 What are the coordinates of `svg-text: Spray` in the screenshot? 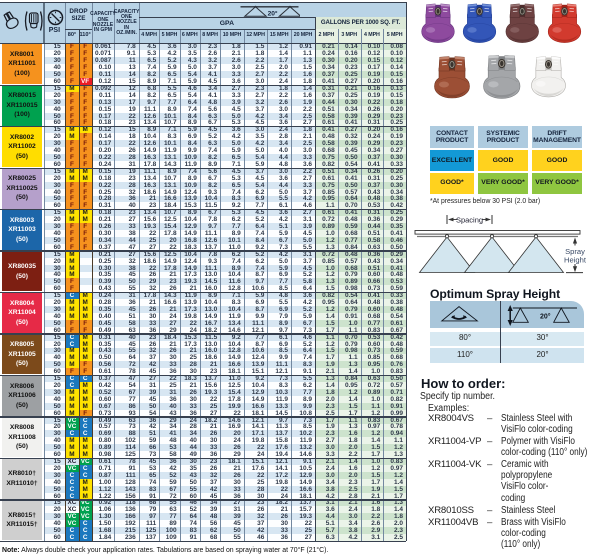 It's located at (575, 251).